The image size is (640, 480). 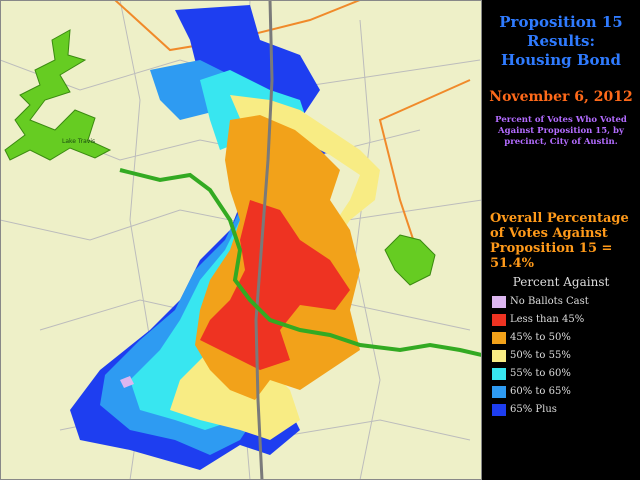 What do you see at coordinates (264, 240) in the screenshot?
I see `highway` at bounding box center [264, 240].